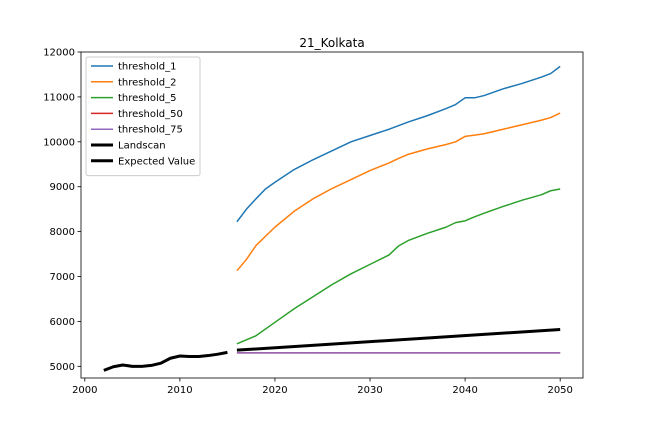  I want to click on legend-label-threshold-50: threshold_50, so click(150, 114).